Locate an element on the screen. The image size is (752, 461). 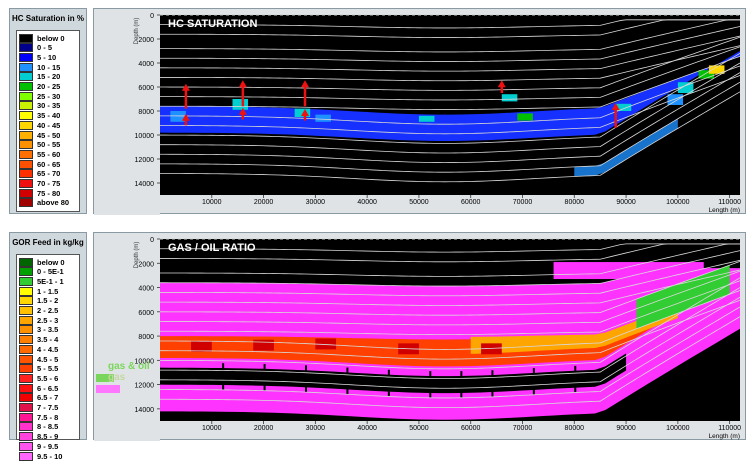
legend-label: 9.5 - 10 is located at coordinates (50, 456).